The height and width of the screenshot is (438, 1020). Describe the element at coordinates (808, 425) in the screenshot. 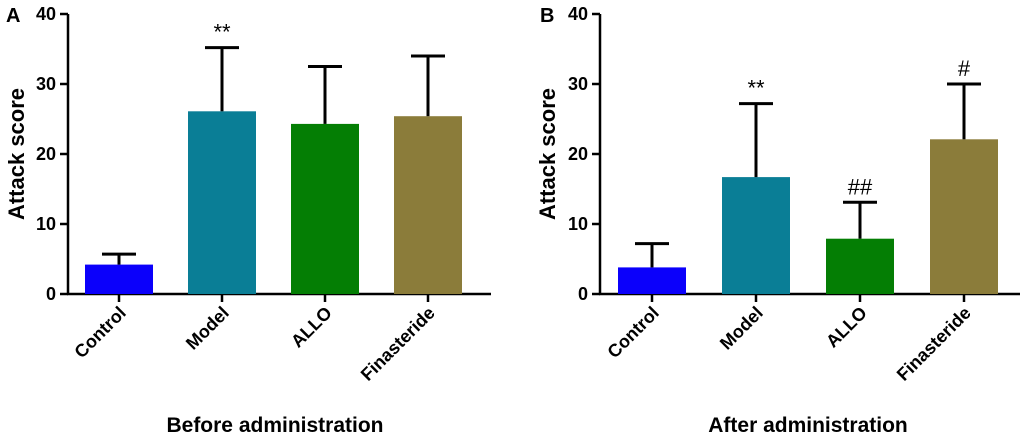

I see `x-axis-title: After administration` at that location.